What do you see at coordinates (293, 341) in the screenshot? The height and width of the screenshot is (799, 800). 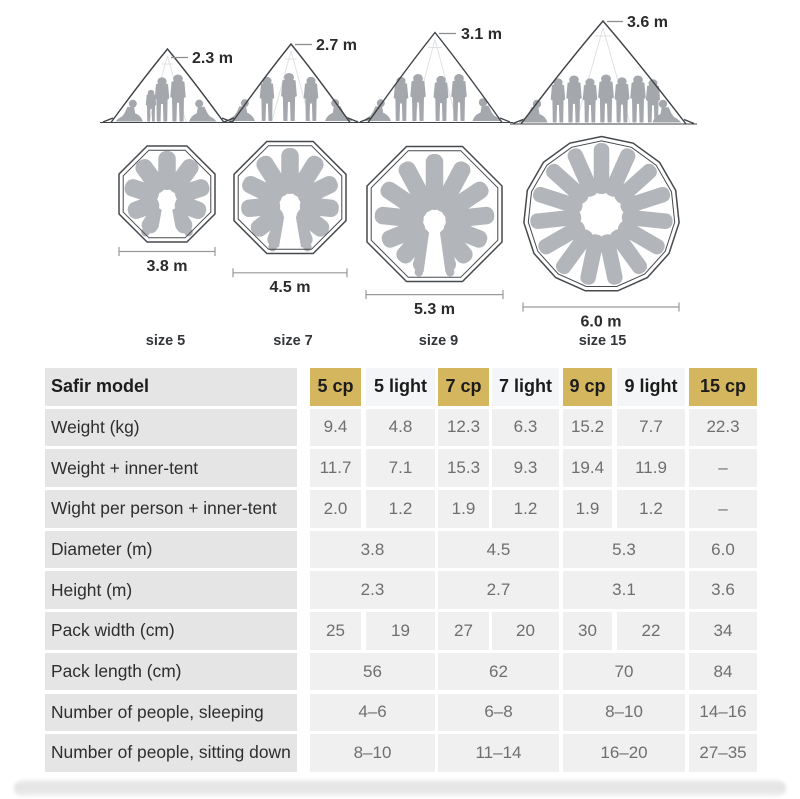 I see `svg-text: size 7` at bounding box center [293, 341].